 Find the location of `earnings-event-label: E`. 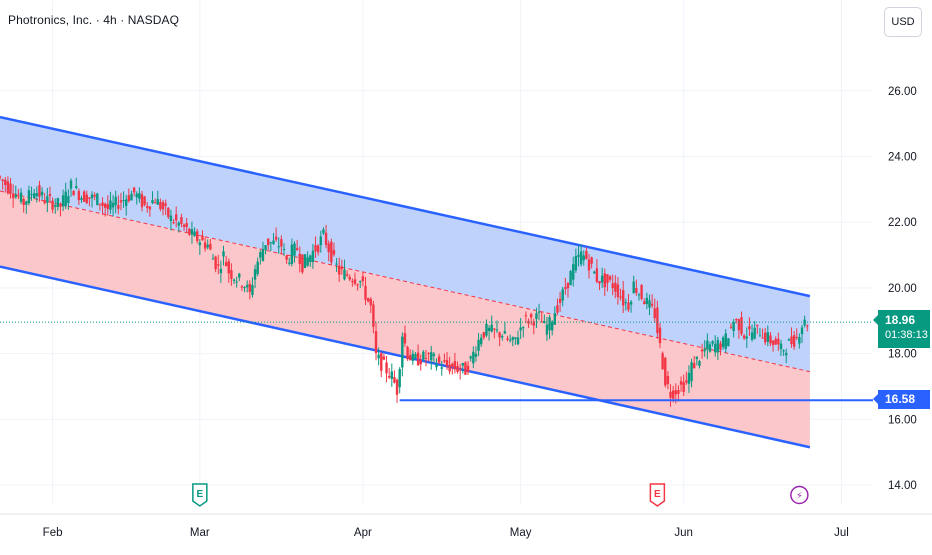

earnings-event-label: E is located at coordinates (200, 494).